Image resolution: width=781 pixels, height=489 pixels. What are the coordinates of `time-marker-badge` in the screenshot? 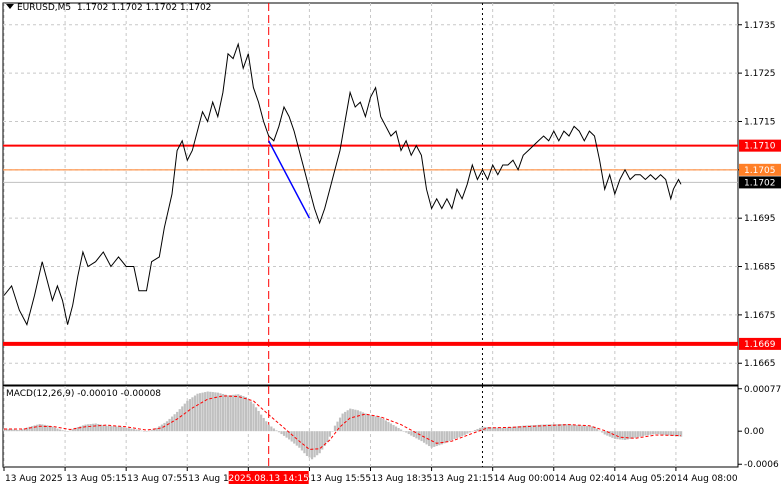 It's located at (268, 477).